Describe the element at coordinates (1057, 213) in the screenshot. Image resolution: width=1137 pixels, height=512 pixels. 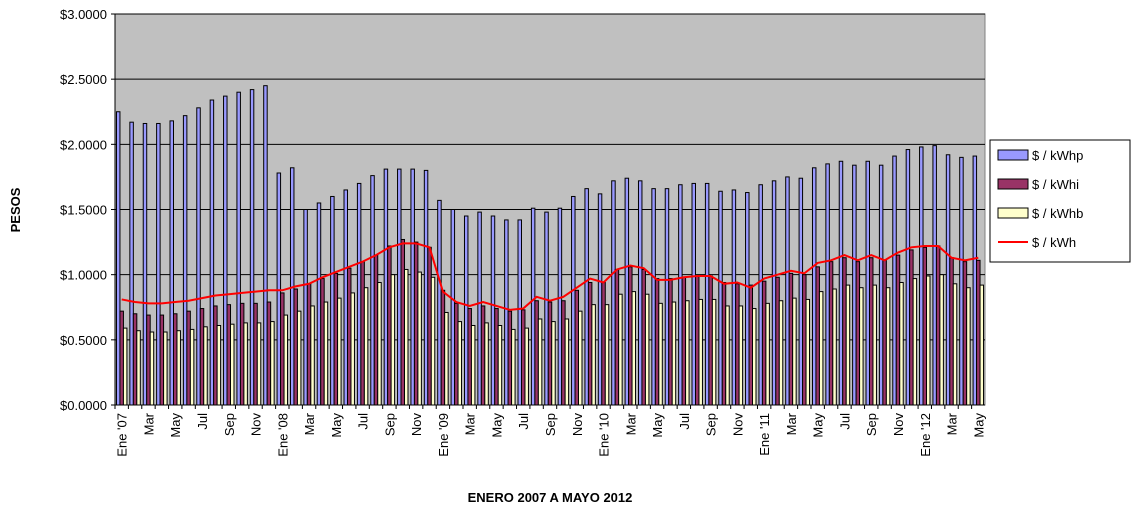
I see `legend-label: $ / kWhb` at that location.